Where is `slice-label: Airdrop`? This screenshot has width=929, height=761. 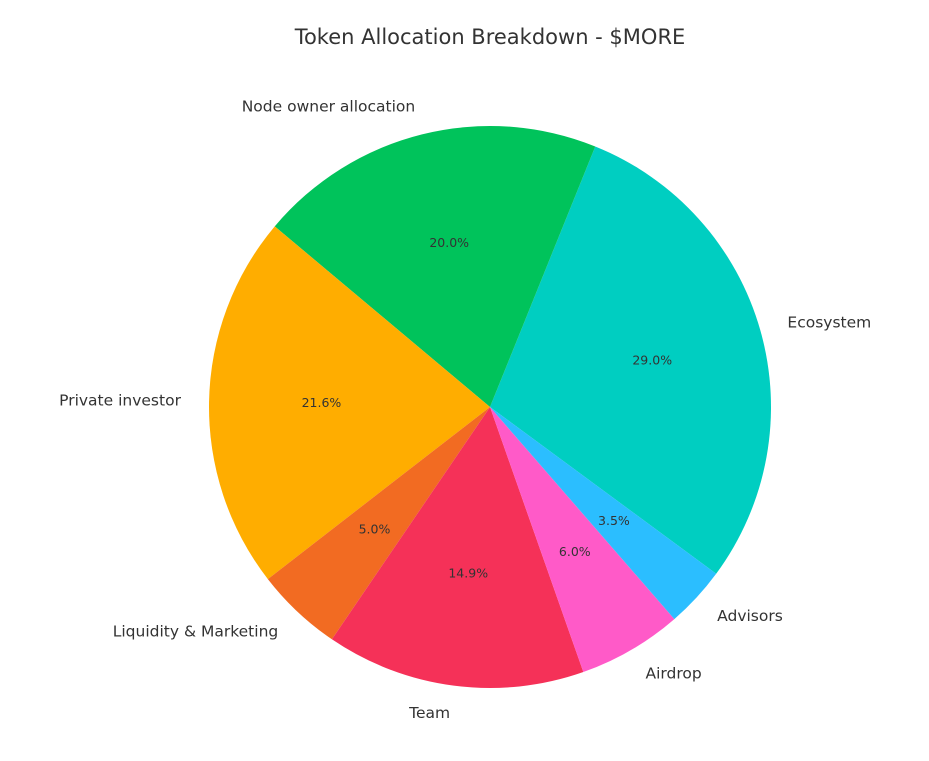 slice-label: Airdrop is located at coordinates (673, 674).